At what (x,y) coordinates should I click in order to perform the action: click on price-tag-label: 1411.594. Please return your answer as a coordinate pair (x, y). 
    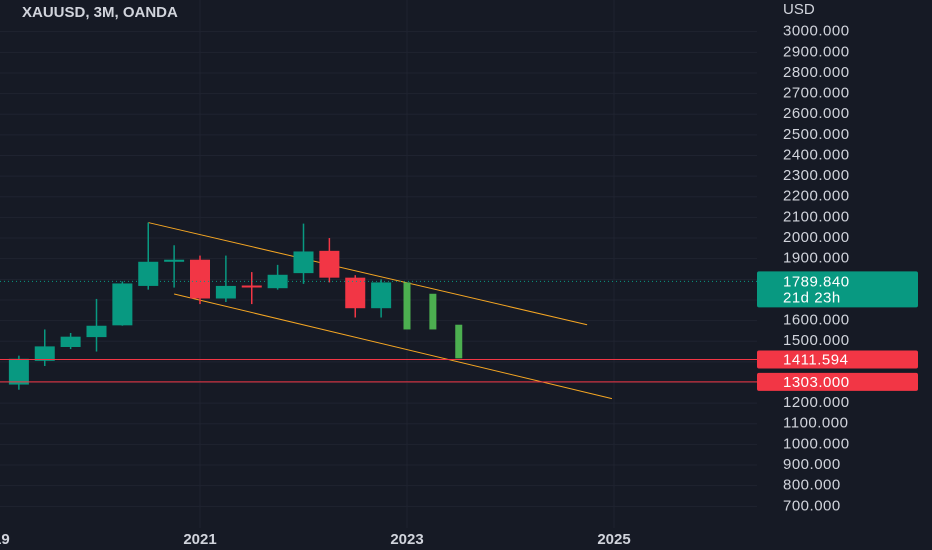
    Looking at the image, I should click on (815, 359).